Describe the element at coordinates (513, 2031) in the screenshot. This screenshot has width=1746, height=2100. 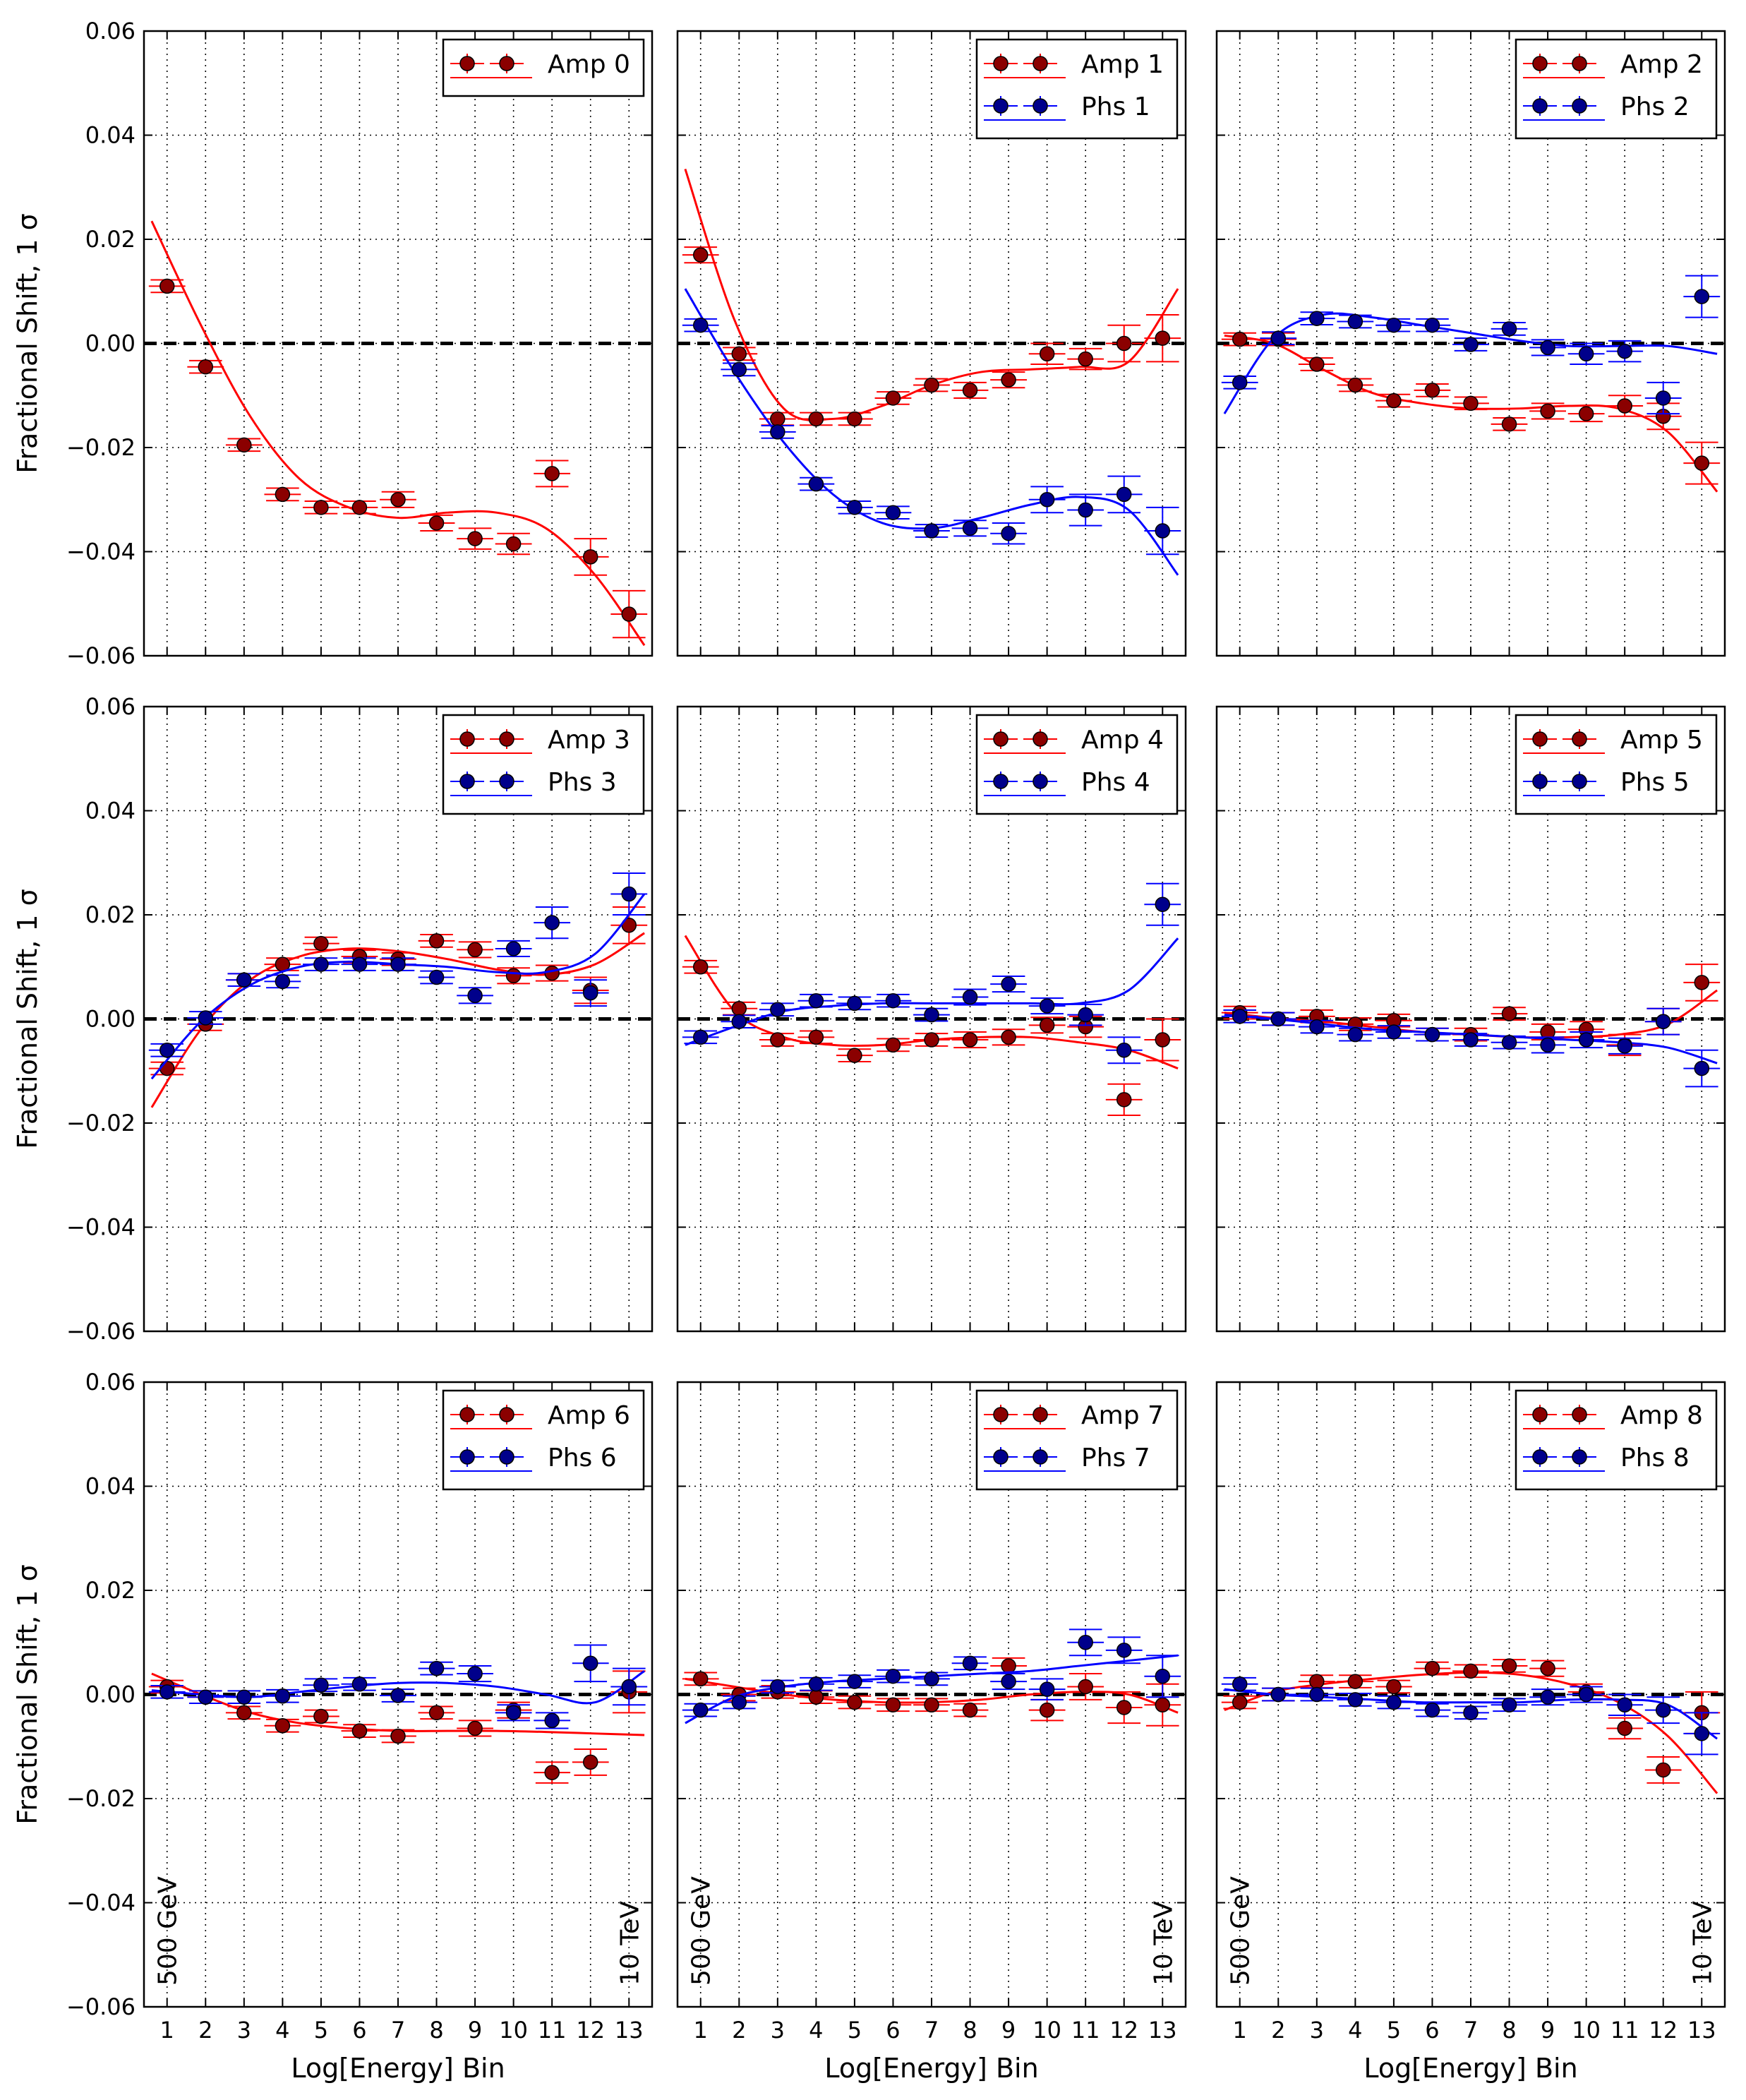
I see `x-tick-label: 10` at that location.